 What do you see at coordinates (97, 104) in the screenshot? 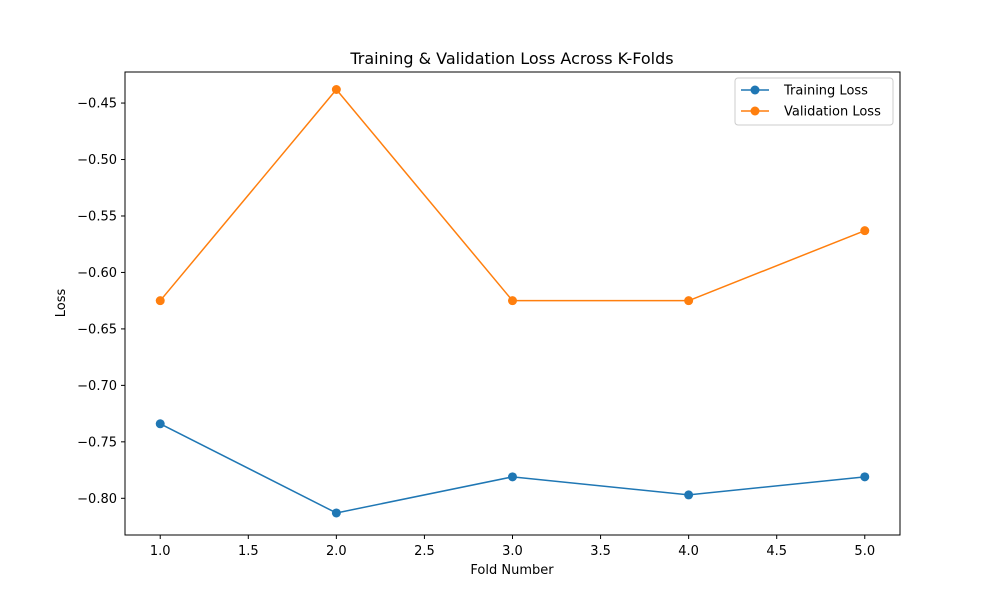
I see `y-tick-label: −0.45` at bounding box center [97, 104].